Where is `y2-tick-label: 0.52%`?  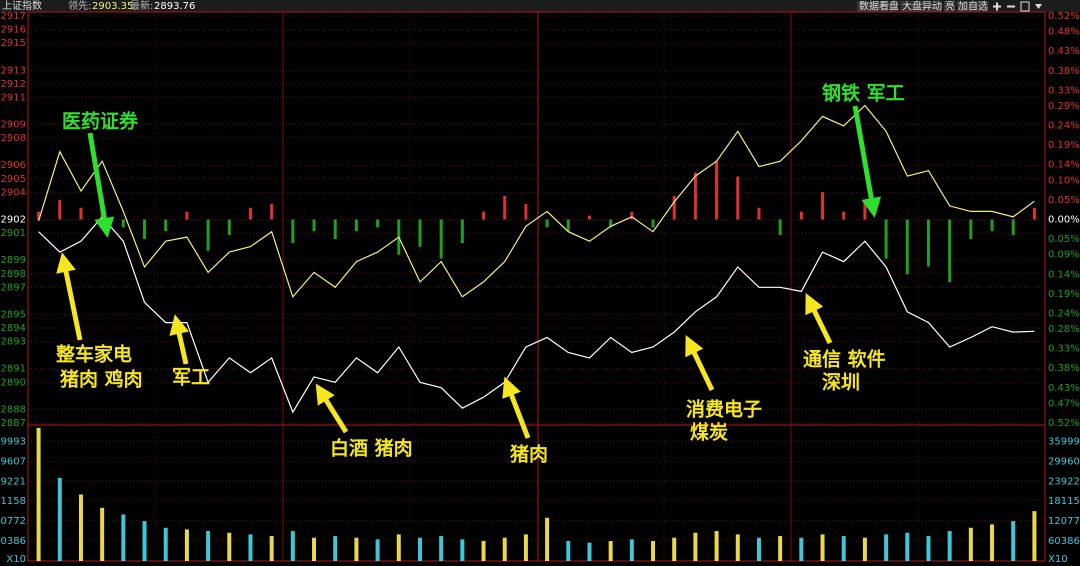 y2-tick-label: 0.52% is located at coordinates (1064, 16).